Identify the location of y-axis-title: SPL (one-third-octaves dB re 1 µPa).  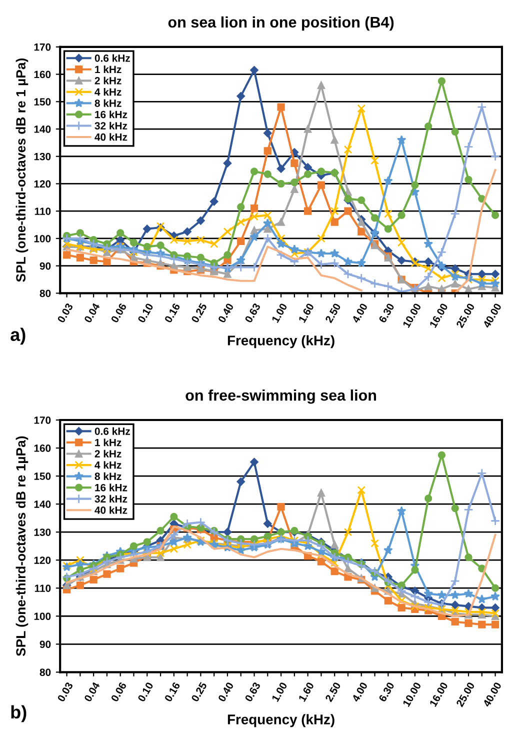
(22, 170).